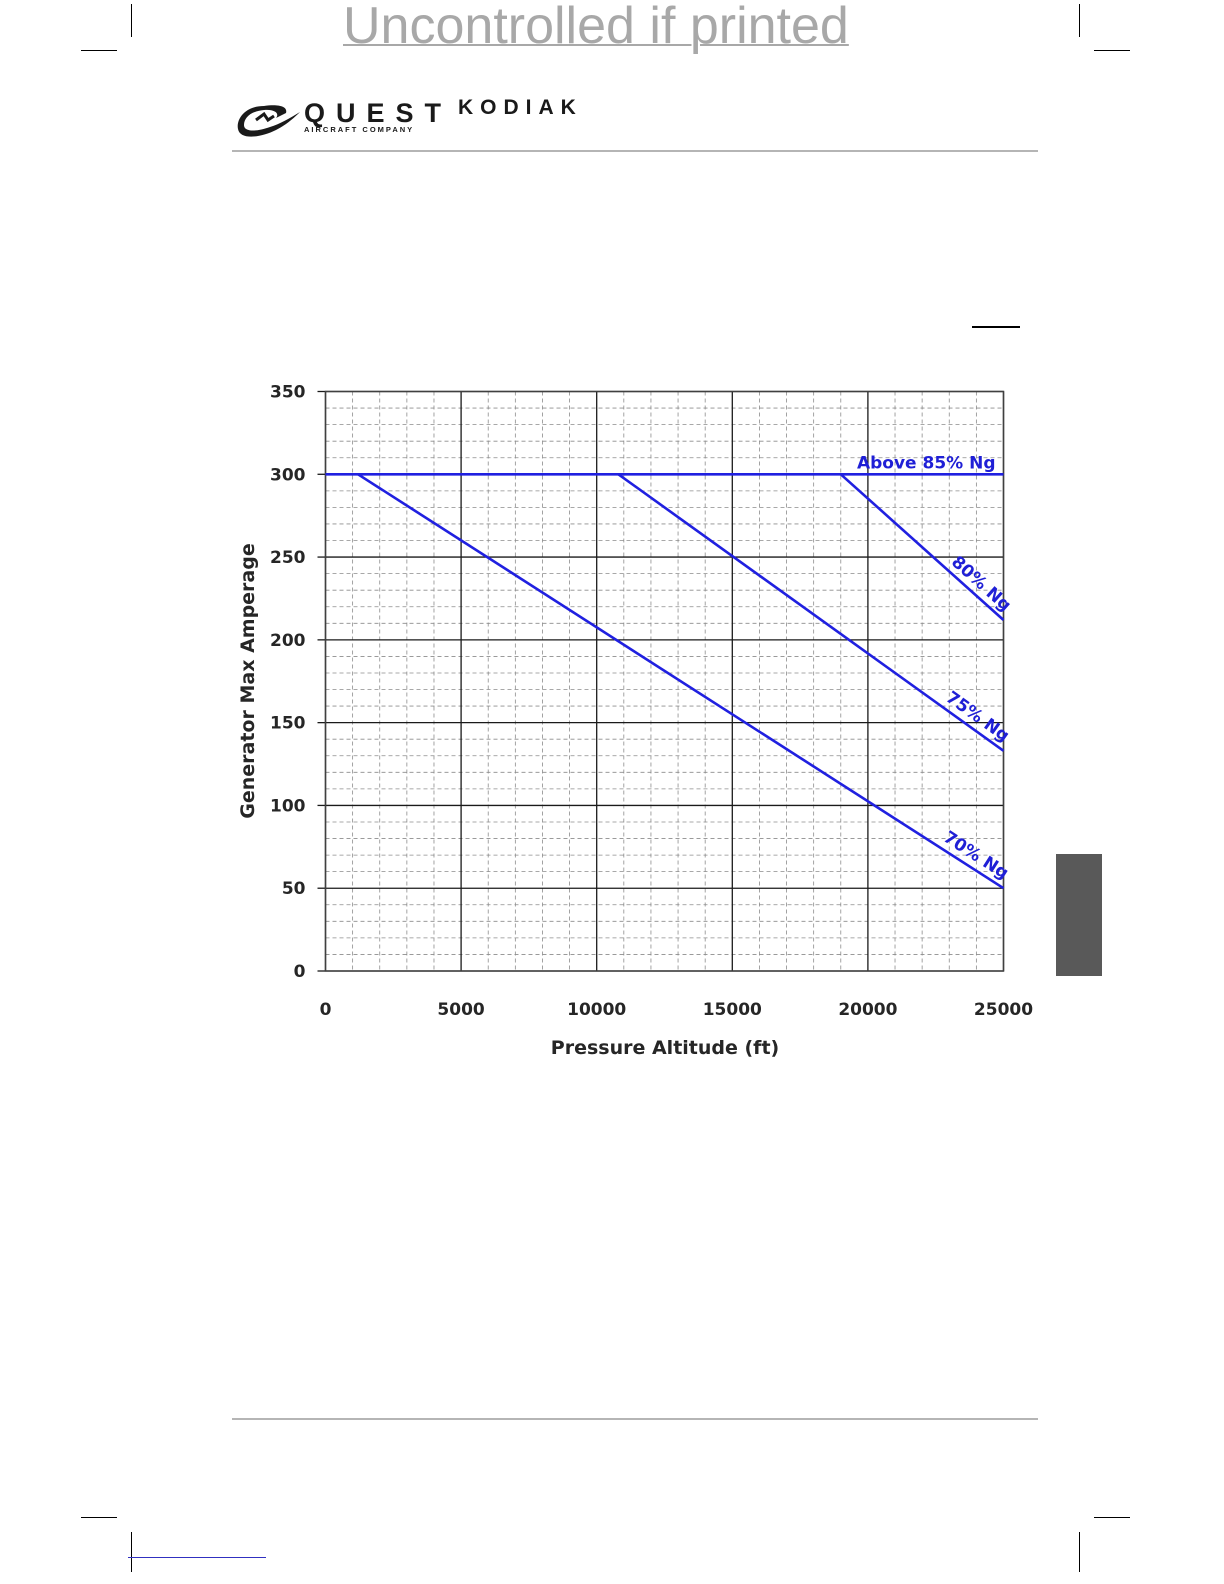  Describe the element at coordinates (359, 129) in the screenshot. I see `brand-subtitle: AIRCRAFT COMPANY` at that location.